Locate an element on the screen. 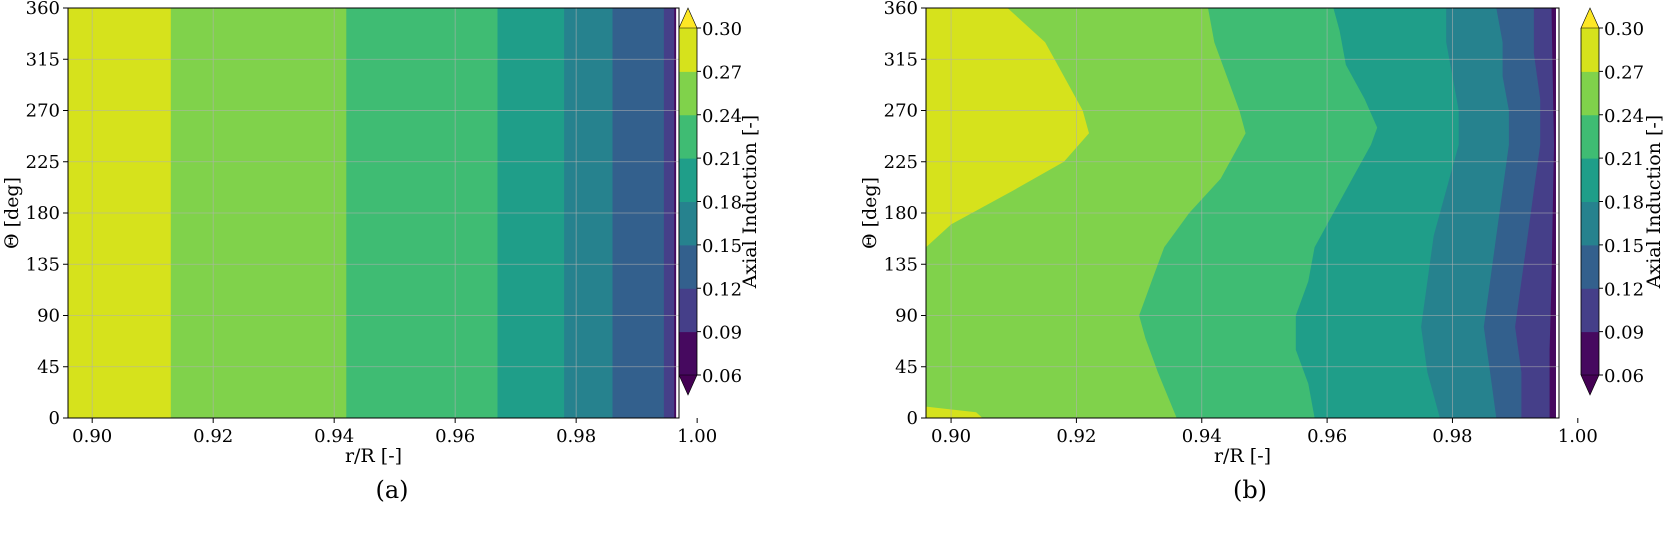  panel-label: (a) is located at coordinates (391, 490).